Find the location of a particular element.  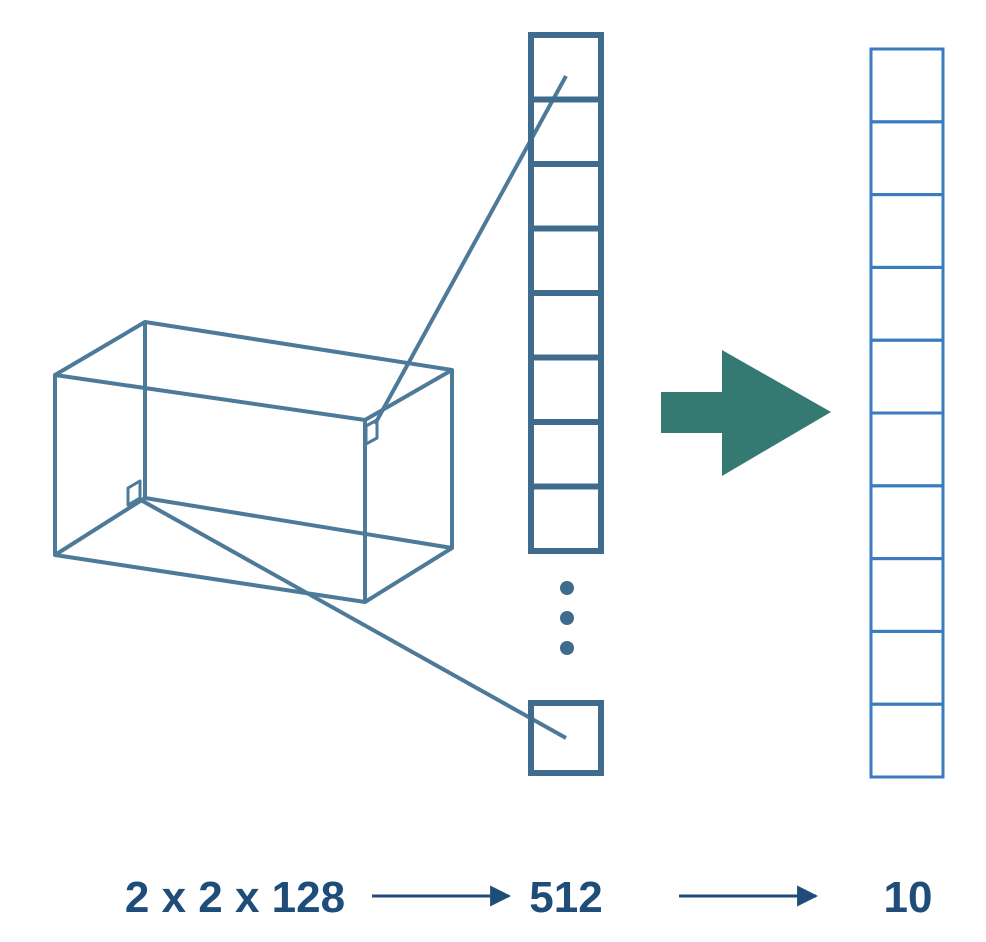

projection-line-top is located at coordinates (470, 250).